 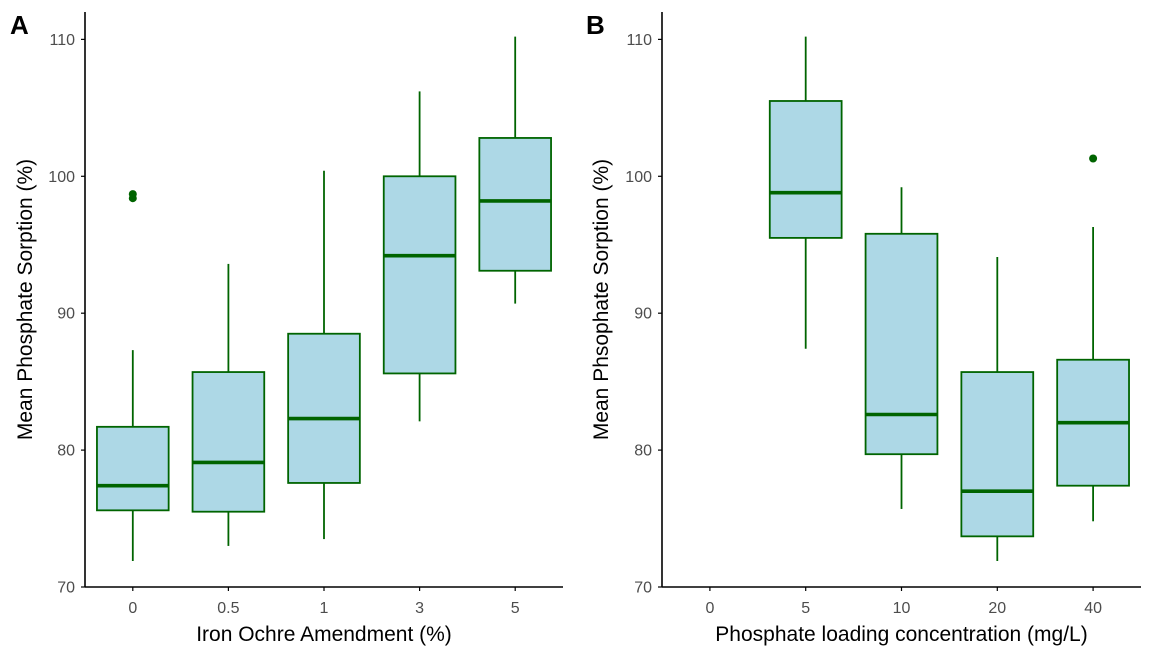 I want to click on box-0.5, so click(x=228, y=404).